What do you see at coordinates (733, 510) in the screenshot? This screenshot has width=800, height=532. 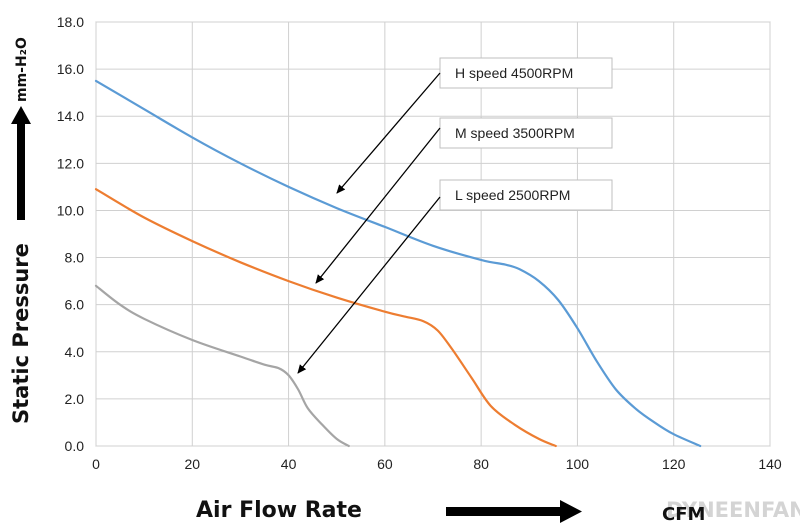 I see `watermark-logo: DYNEENFAN` at bounding box center [733, 510].